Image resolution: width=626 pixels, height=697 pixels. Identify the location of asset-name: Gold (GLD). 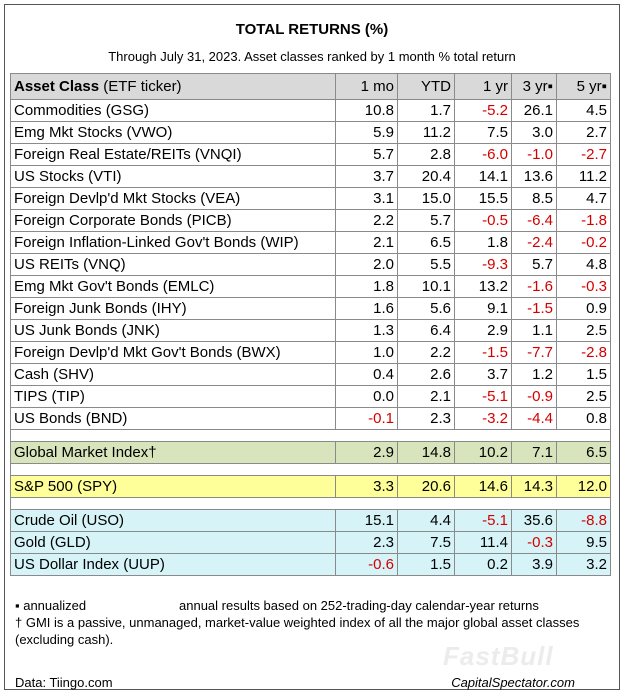
(173, 542).